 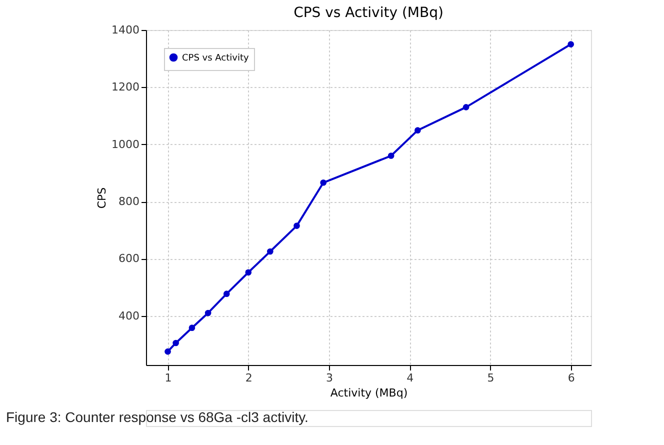 What do you see at coordinates (129, 315) in the screenshot?
I see `y-tick-label: 400` at bounding box center [129, 315].